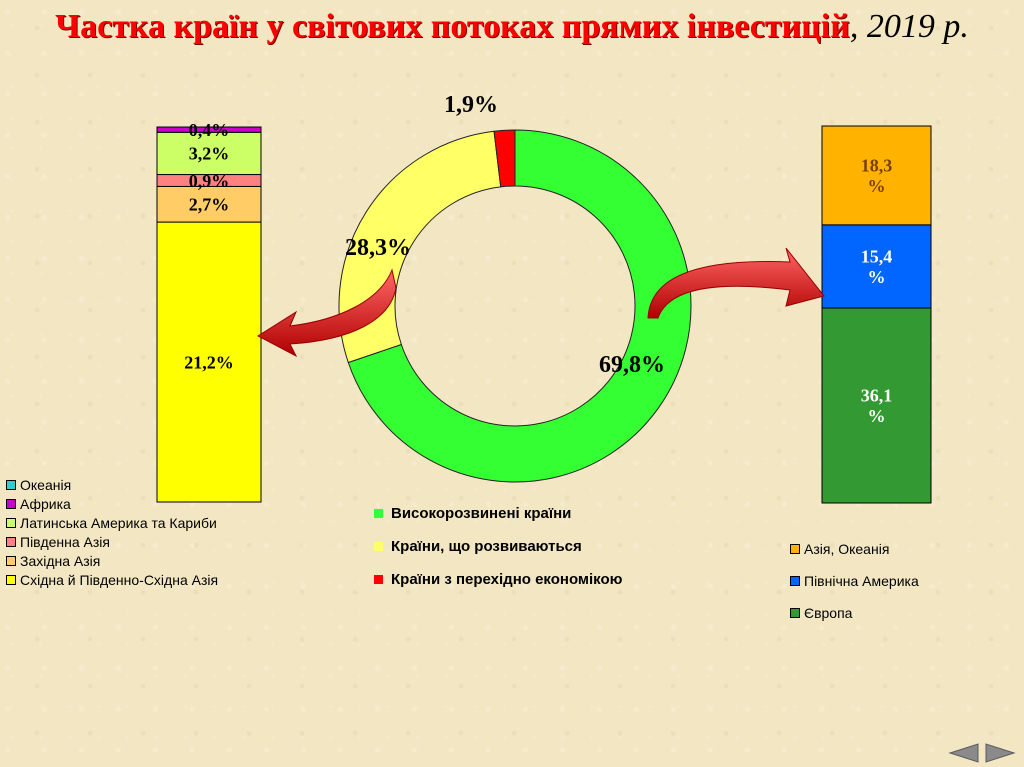 The image size is (1024, 767). I want to click on left-bar-label-1: 2,7%, so click(209, 205).